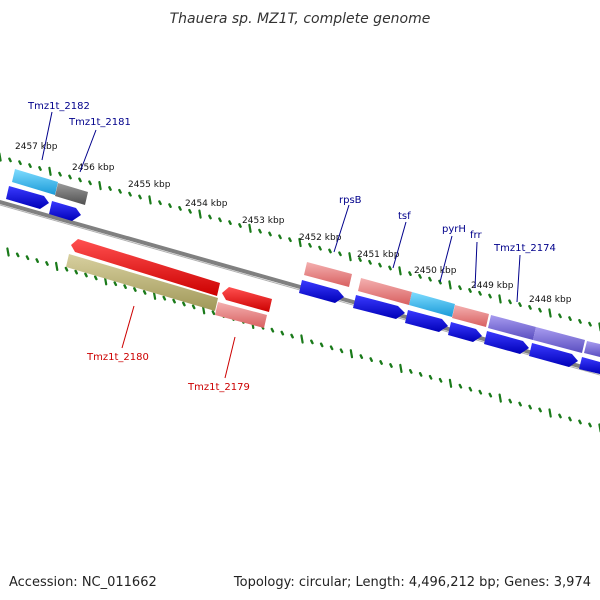 The width and height of the screenshot is (600, 600). Describe the element at coordinates (168, 372) in the screenshot. I see `reverse-labels: Tmz1t_2180 Tmz1t_2179` at that location.